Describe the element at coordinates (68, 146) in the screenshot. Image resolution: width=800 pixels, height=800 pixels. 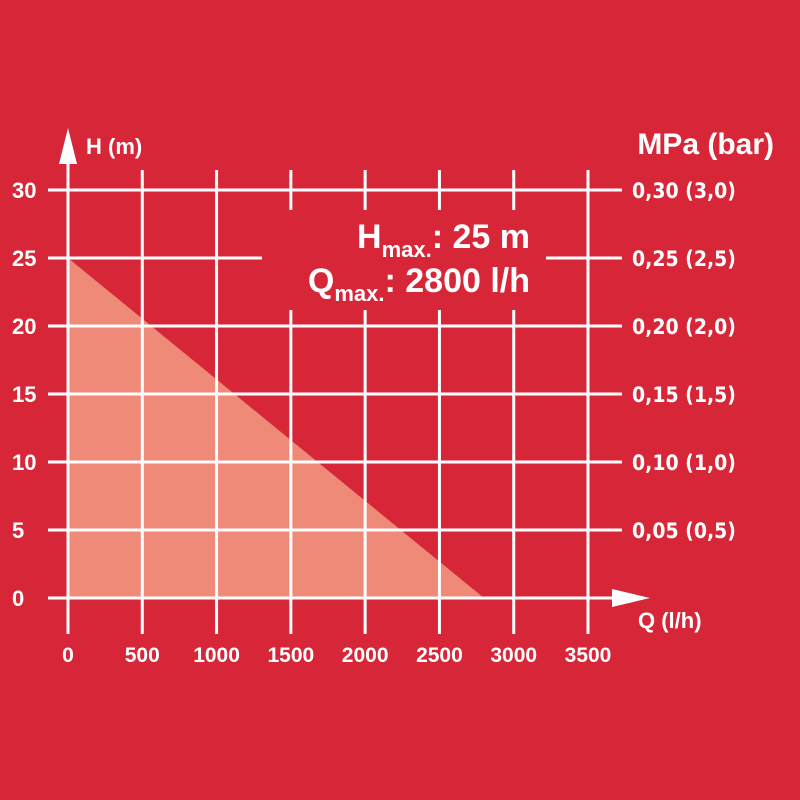
I see `y-axis-arrow` at that location.